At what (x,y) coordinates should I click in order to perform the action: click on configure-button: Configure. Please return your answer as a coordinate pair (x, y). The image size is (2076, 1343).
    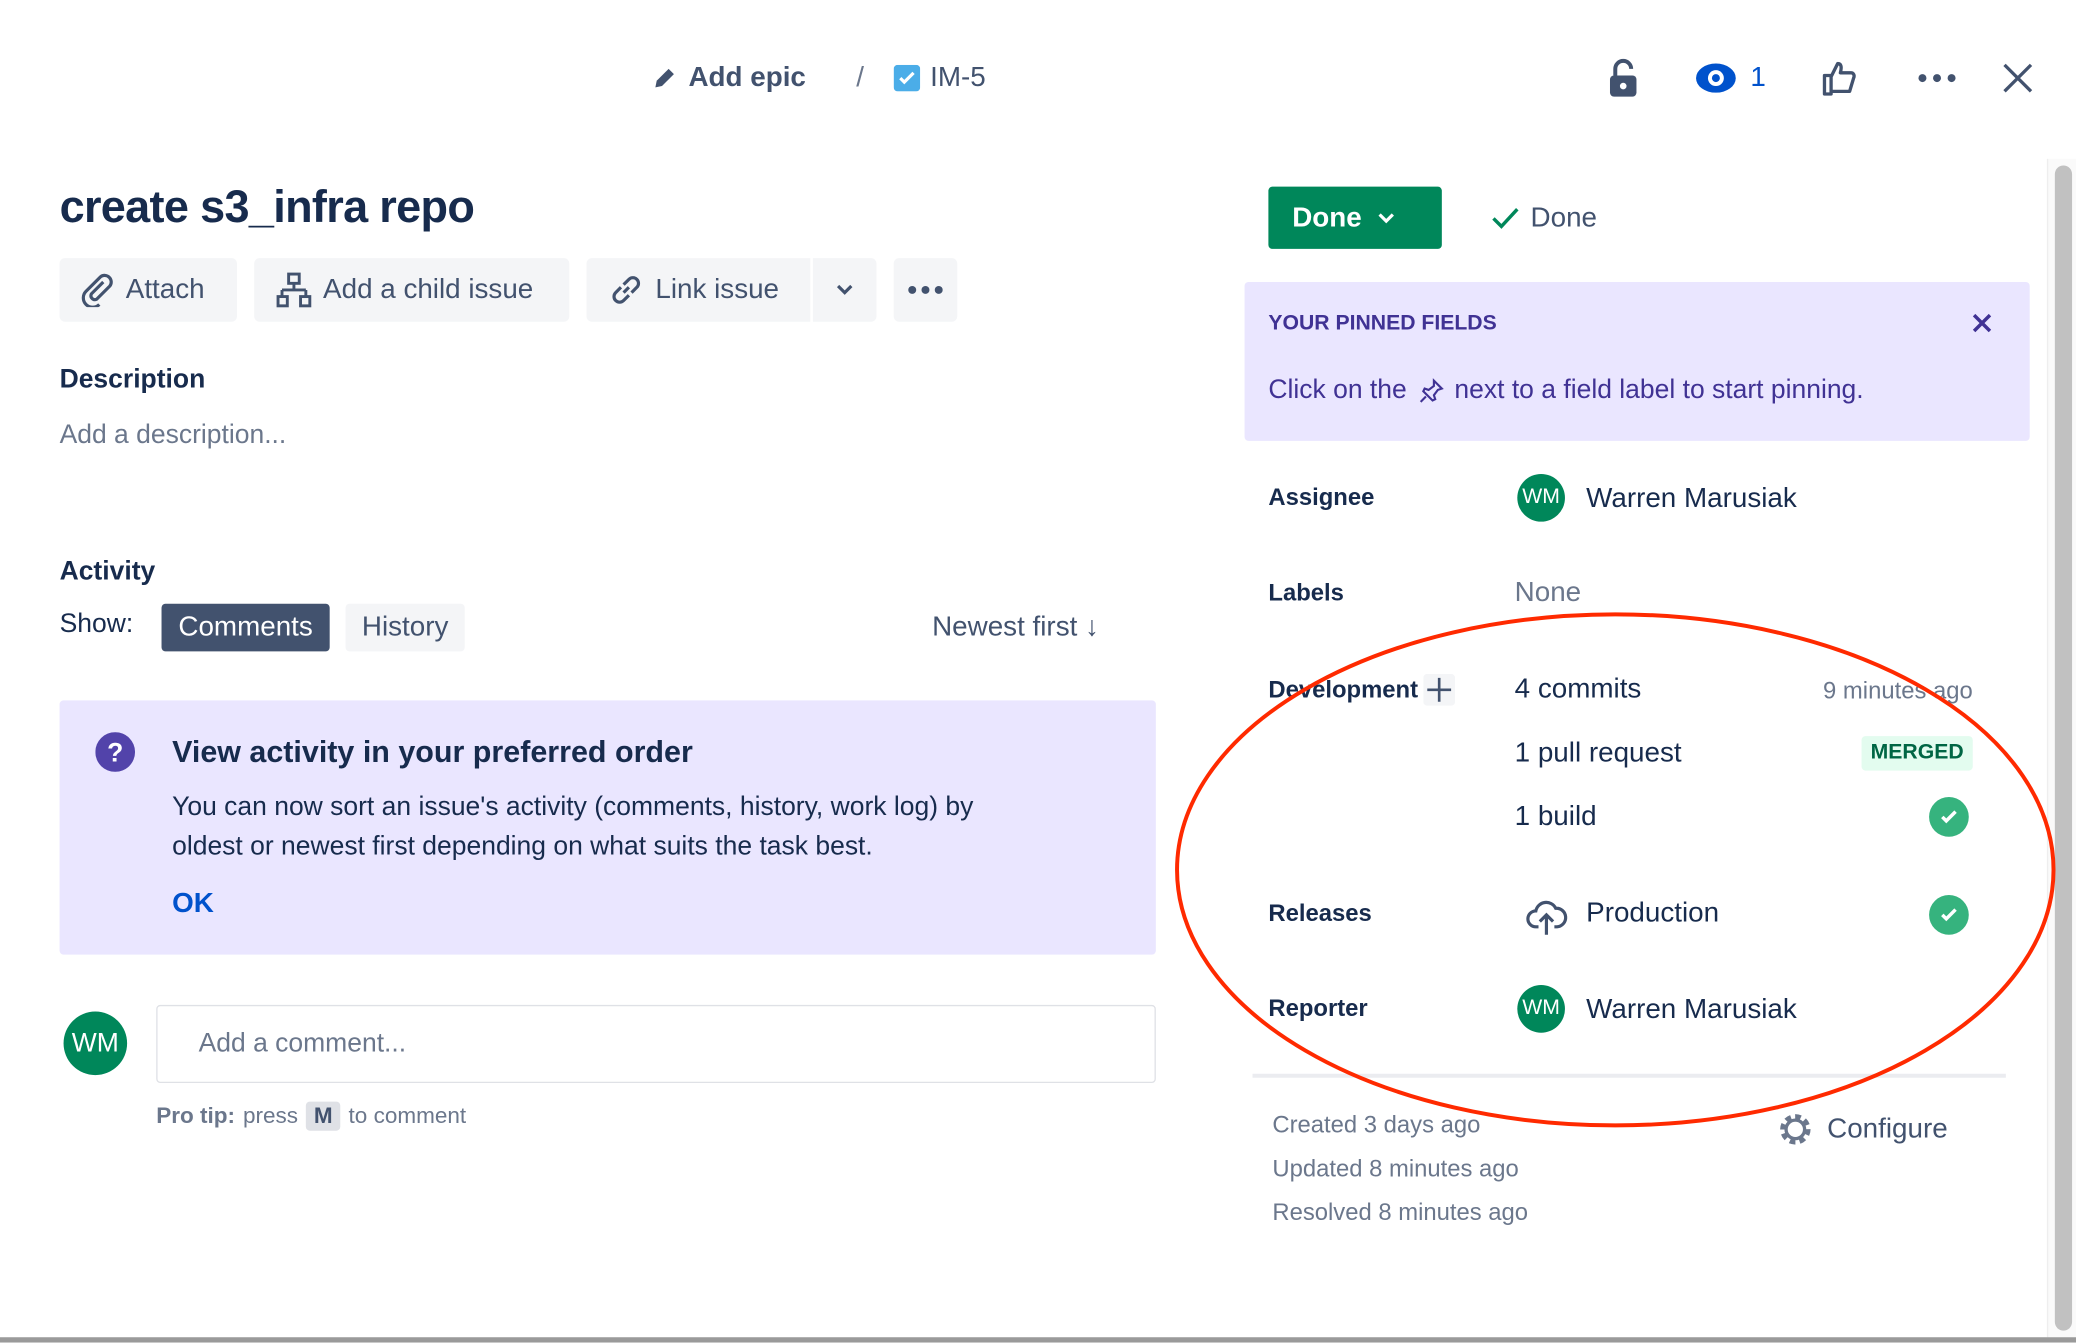
    Looking at the image, I should click on (1862, 1129).